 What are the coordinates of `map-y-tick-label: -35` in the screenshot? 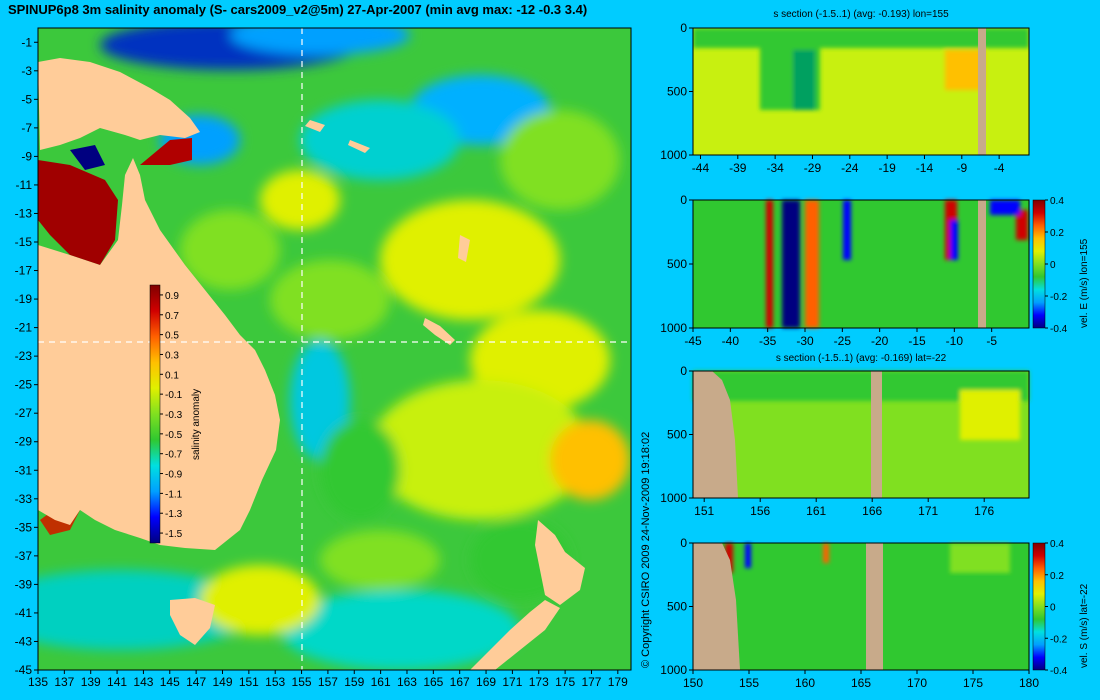 It's located at (24, 527).